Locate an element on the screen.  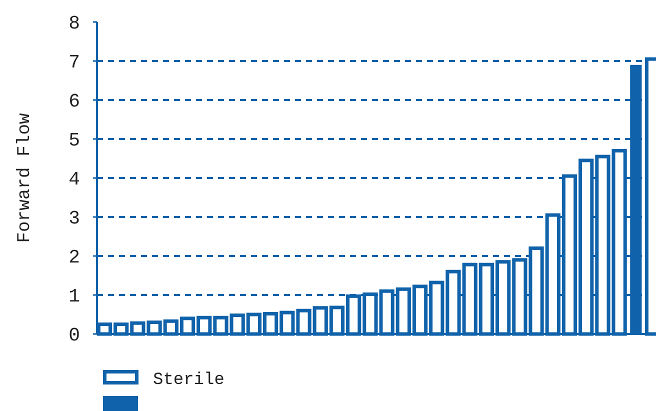
y-tick-label: 2 is located at coordinates (74, 257).